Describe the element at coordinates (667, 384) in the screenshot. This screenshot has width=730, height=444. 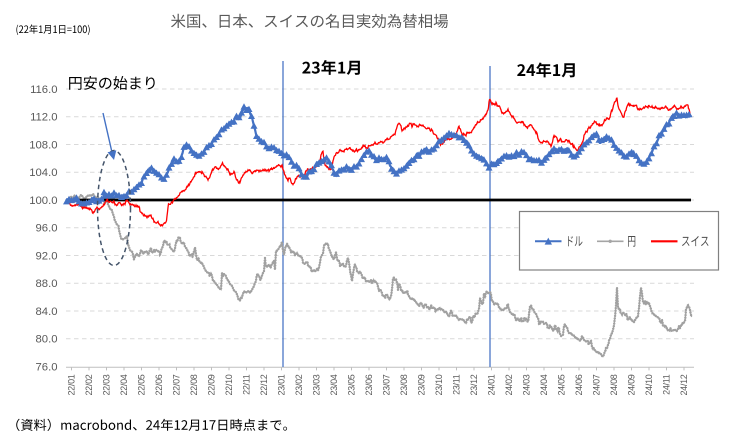
I see `svg-text: 24/11` at that location.